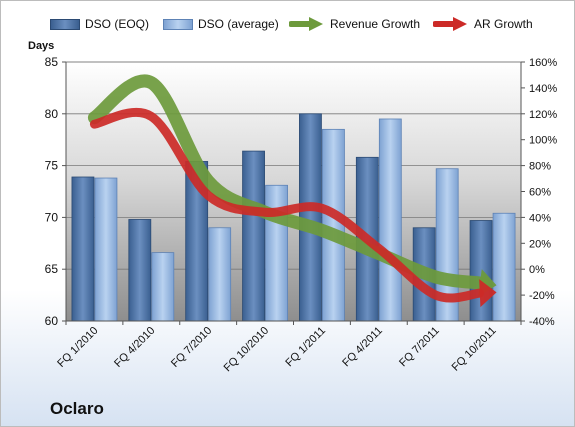  I want to click on company-name: Oclaro, so click(77, 408).